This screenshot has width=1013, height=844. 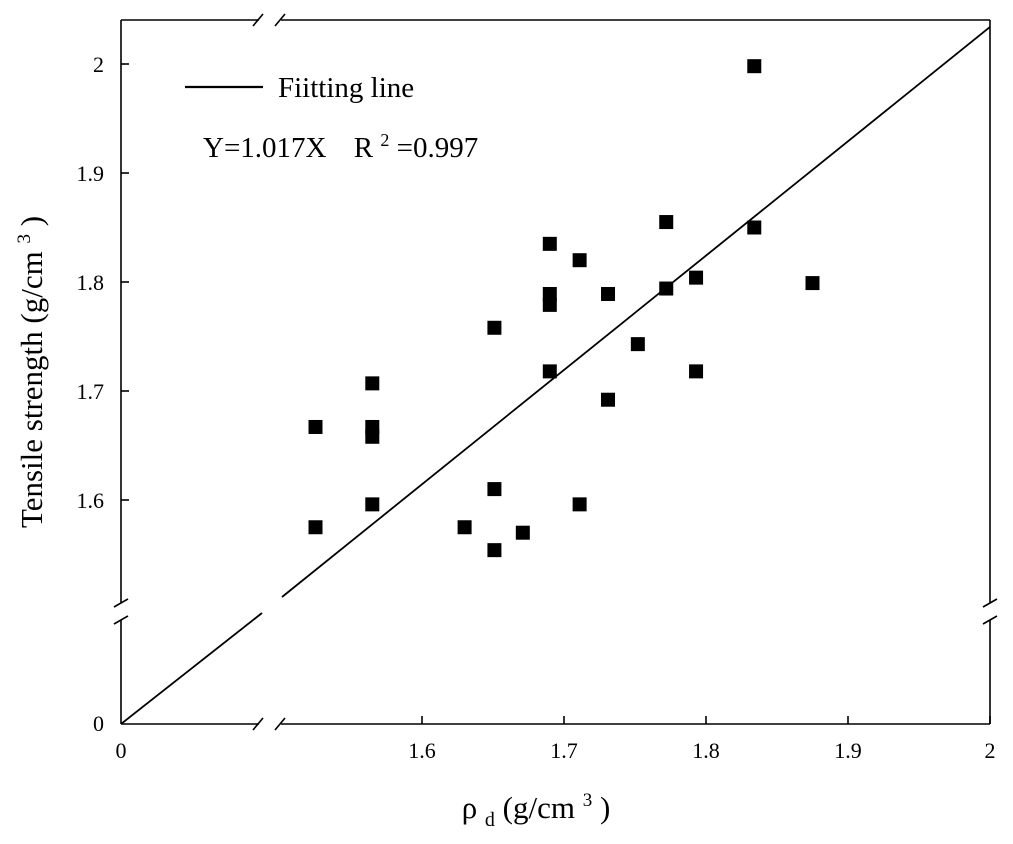 I want to click on x-tick-label: 1.9, so click(x=848, y=750).